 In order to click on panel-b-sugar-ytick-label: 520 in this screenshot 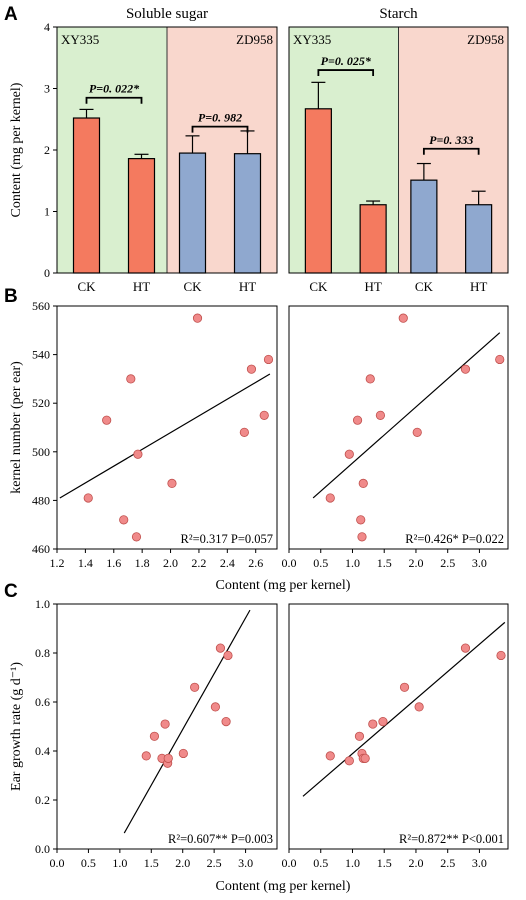, I will do `click(41, 403)`.